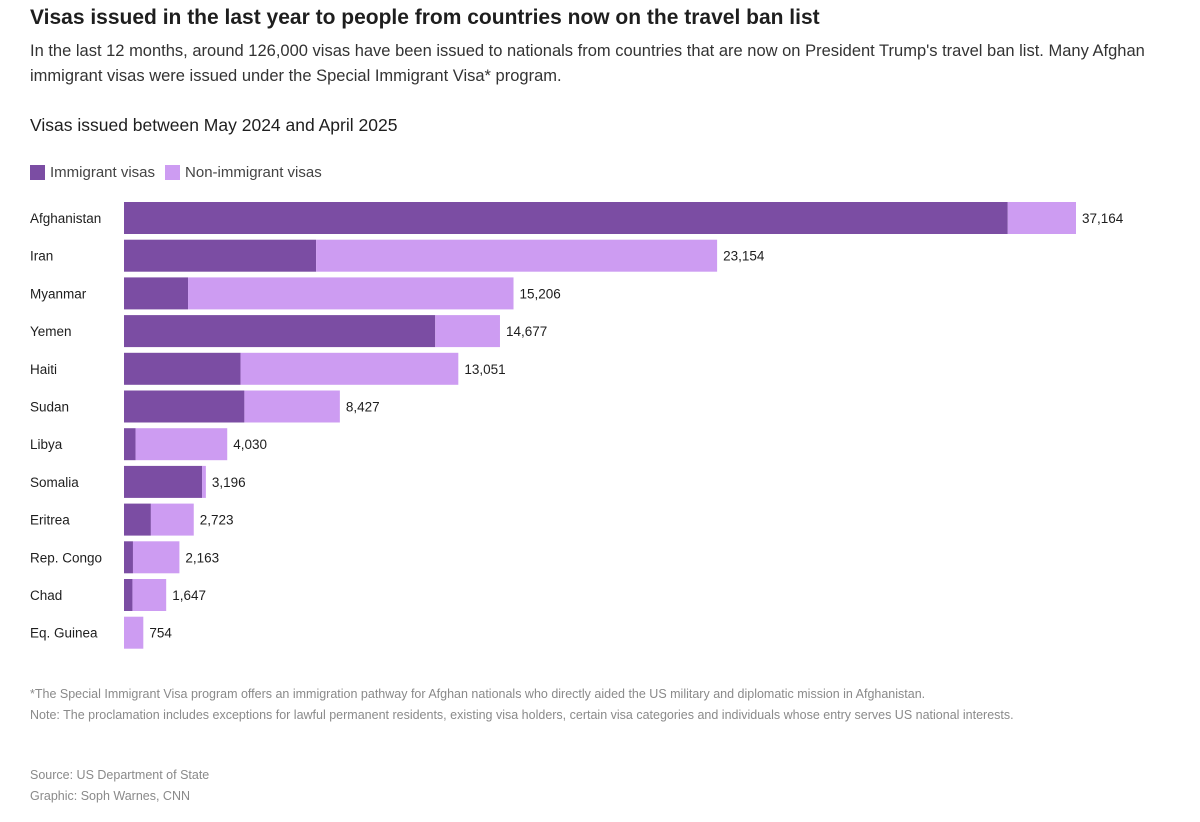  What do you see at coordinates (744, 256) in the screenshot?
I see `total-label-iran: 23,154` at bounding box center [744, 256].